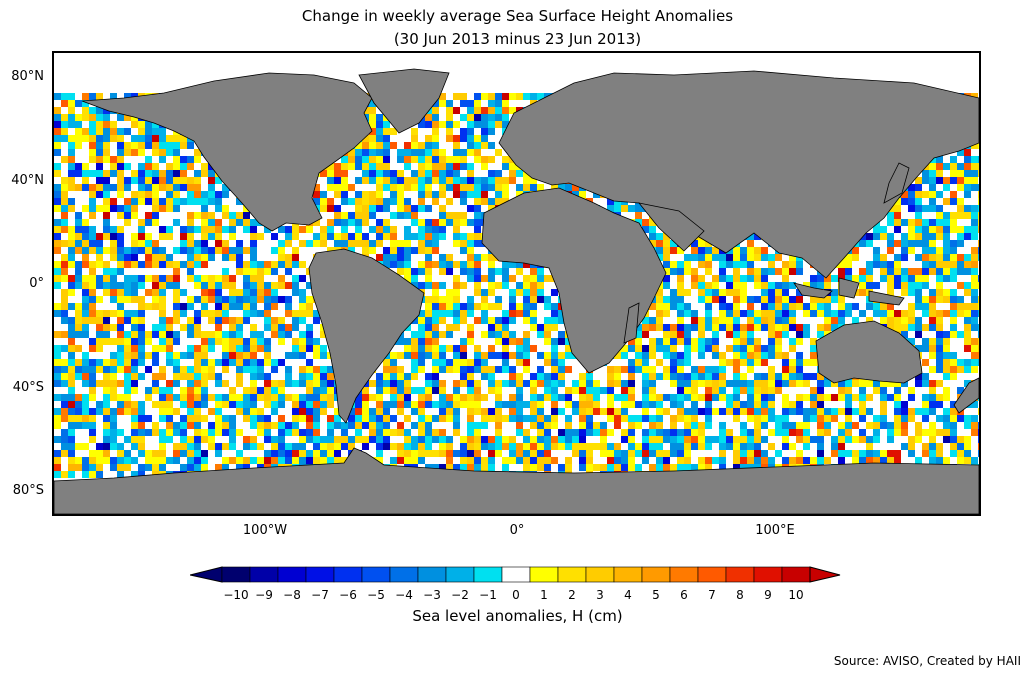  I want to click on colorbar-tick-label: −7, so click(320, 595).